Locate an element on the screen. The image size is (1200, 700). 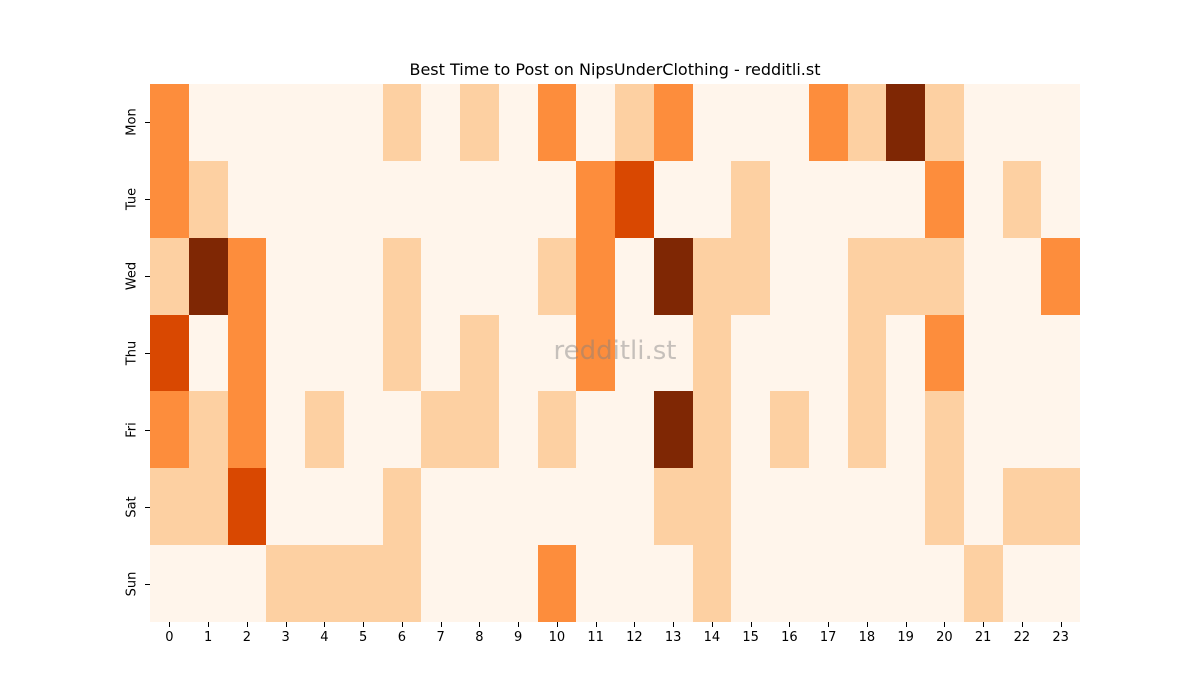
x-tick-text: 23 is located at coordinates (1060, 637).